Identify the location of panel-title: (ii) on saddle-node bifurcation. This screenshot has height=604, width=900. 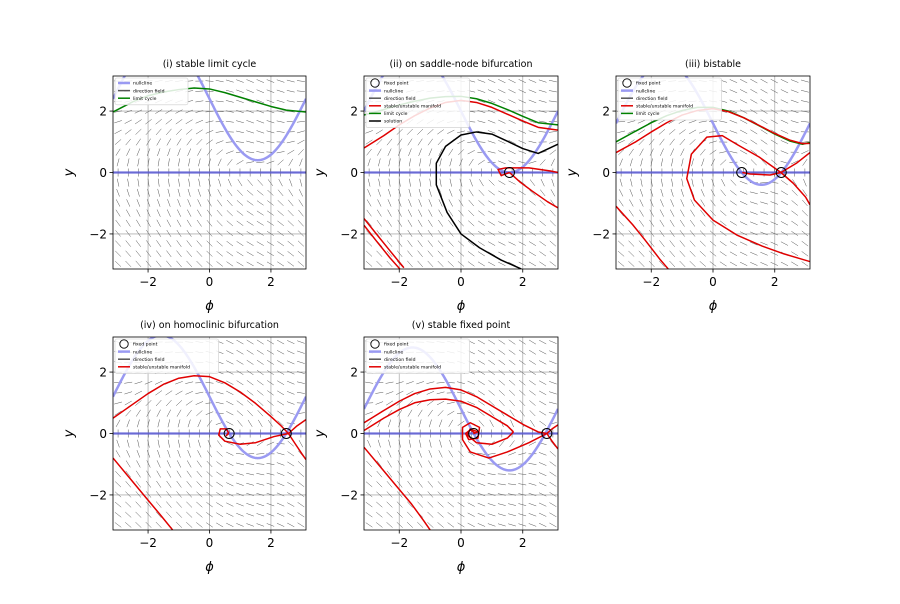
(460, 64).